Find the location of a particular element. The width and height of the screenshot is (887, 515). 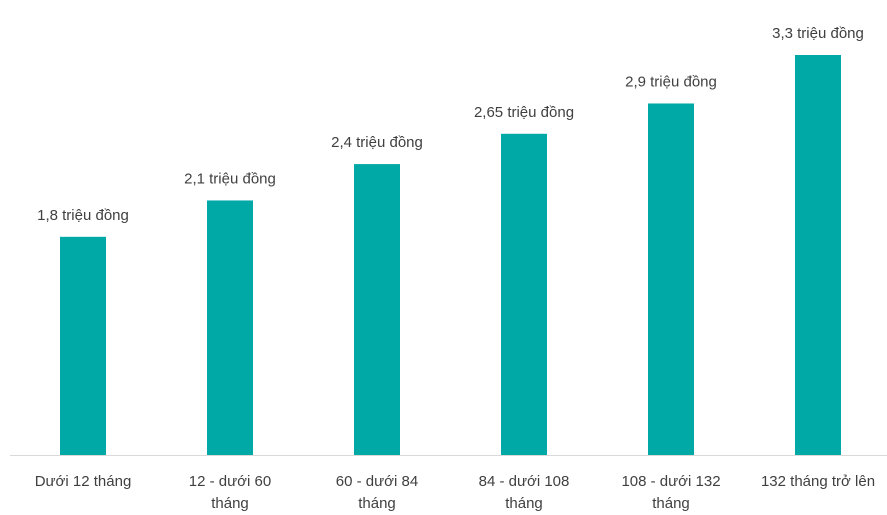

bar-value-label: 2,65 triệu đồng is located at coordinates (524, 112).